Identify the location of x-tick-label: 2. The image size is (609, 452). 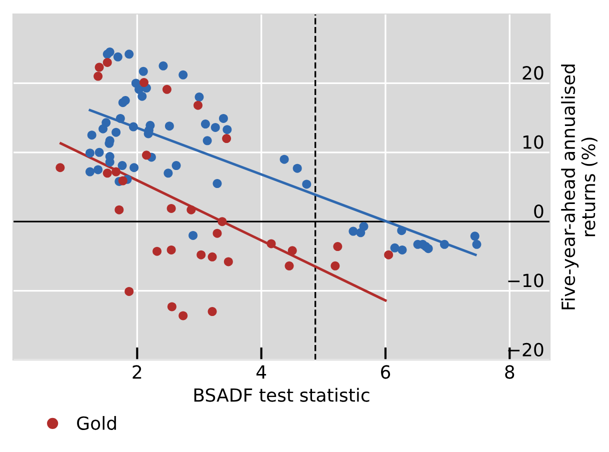
(137, 372).